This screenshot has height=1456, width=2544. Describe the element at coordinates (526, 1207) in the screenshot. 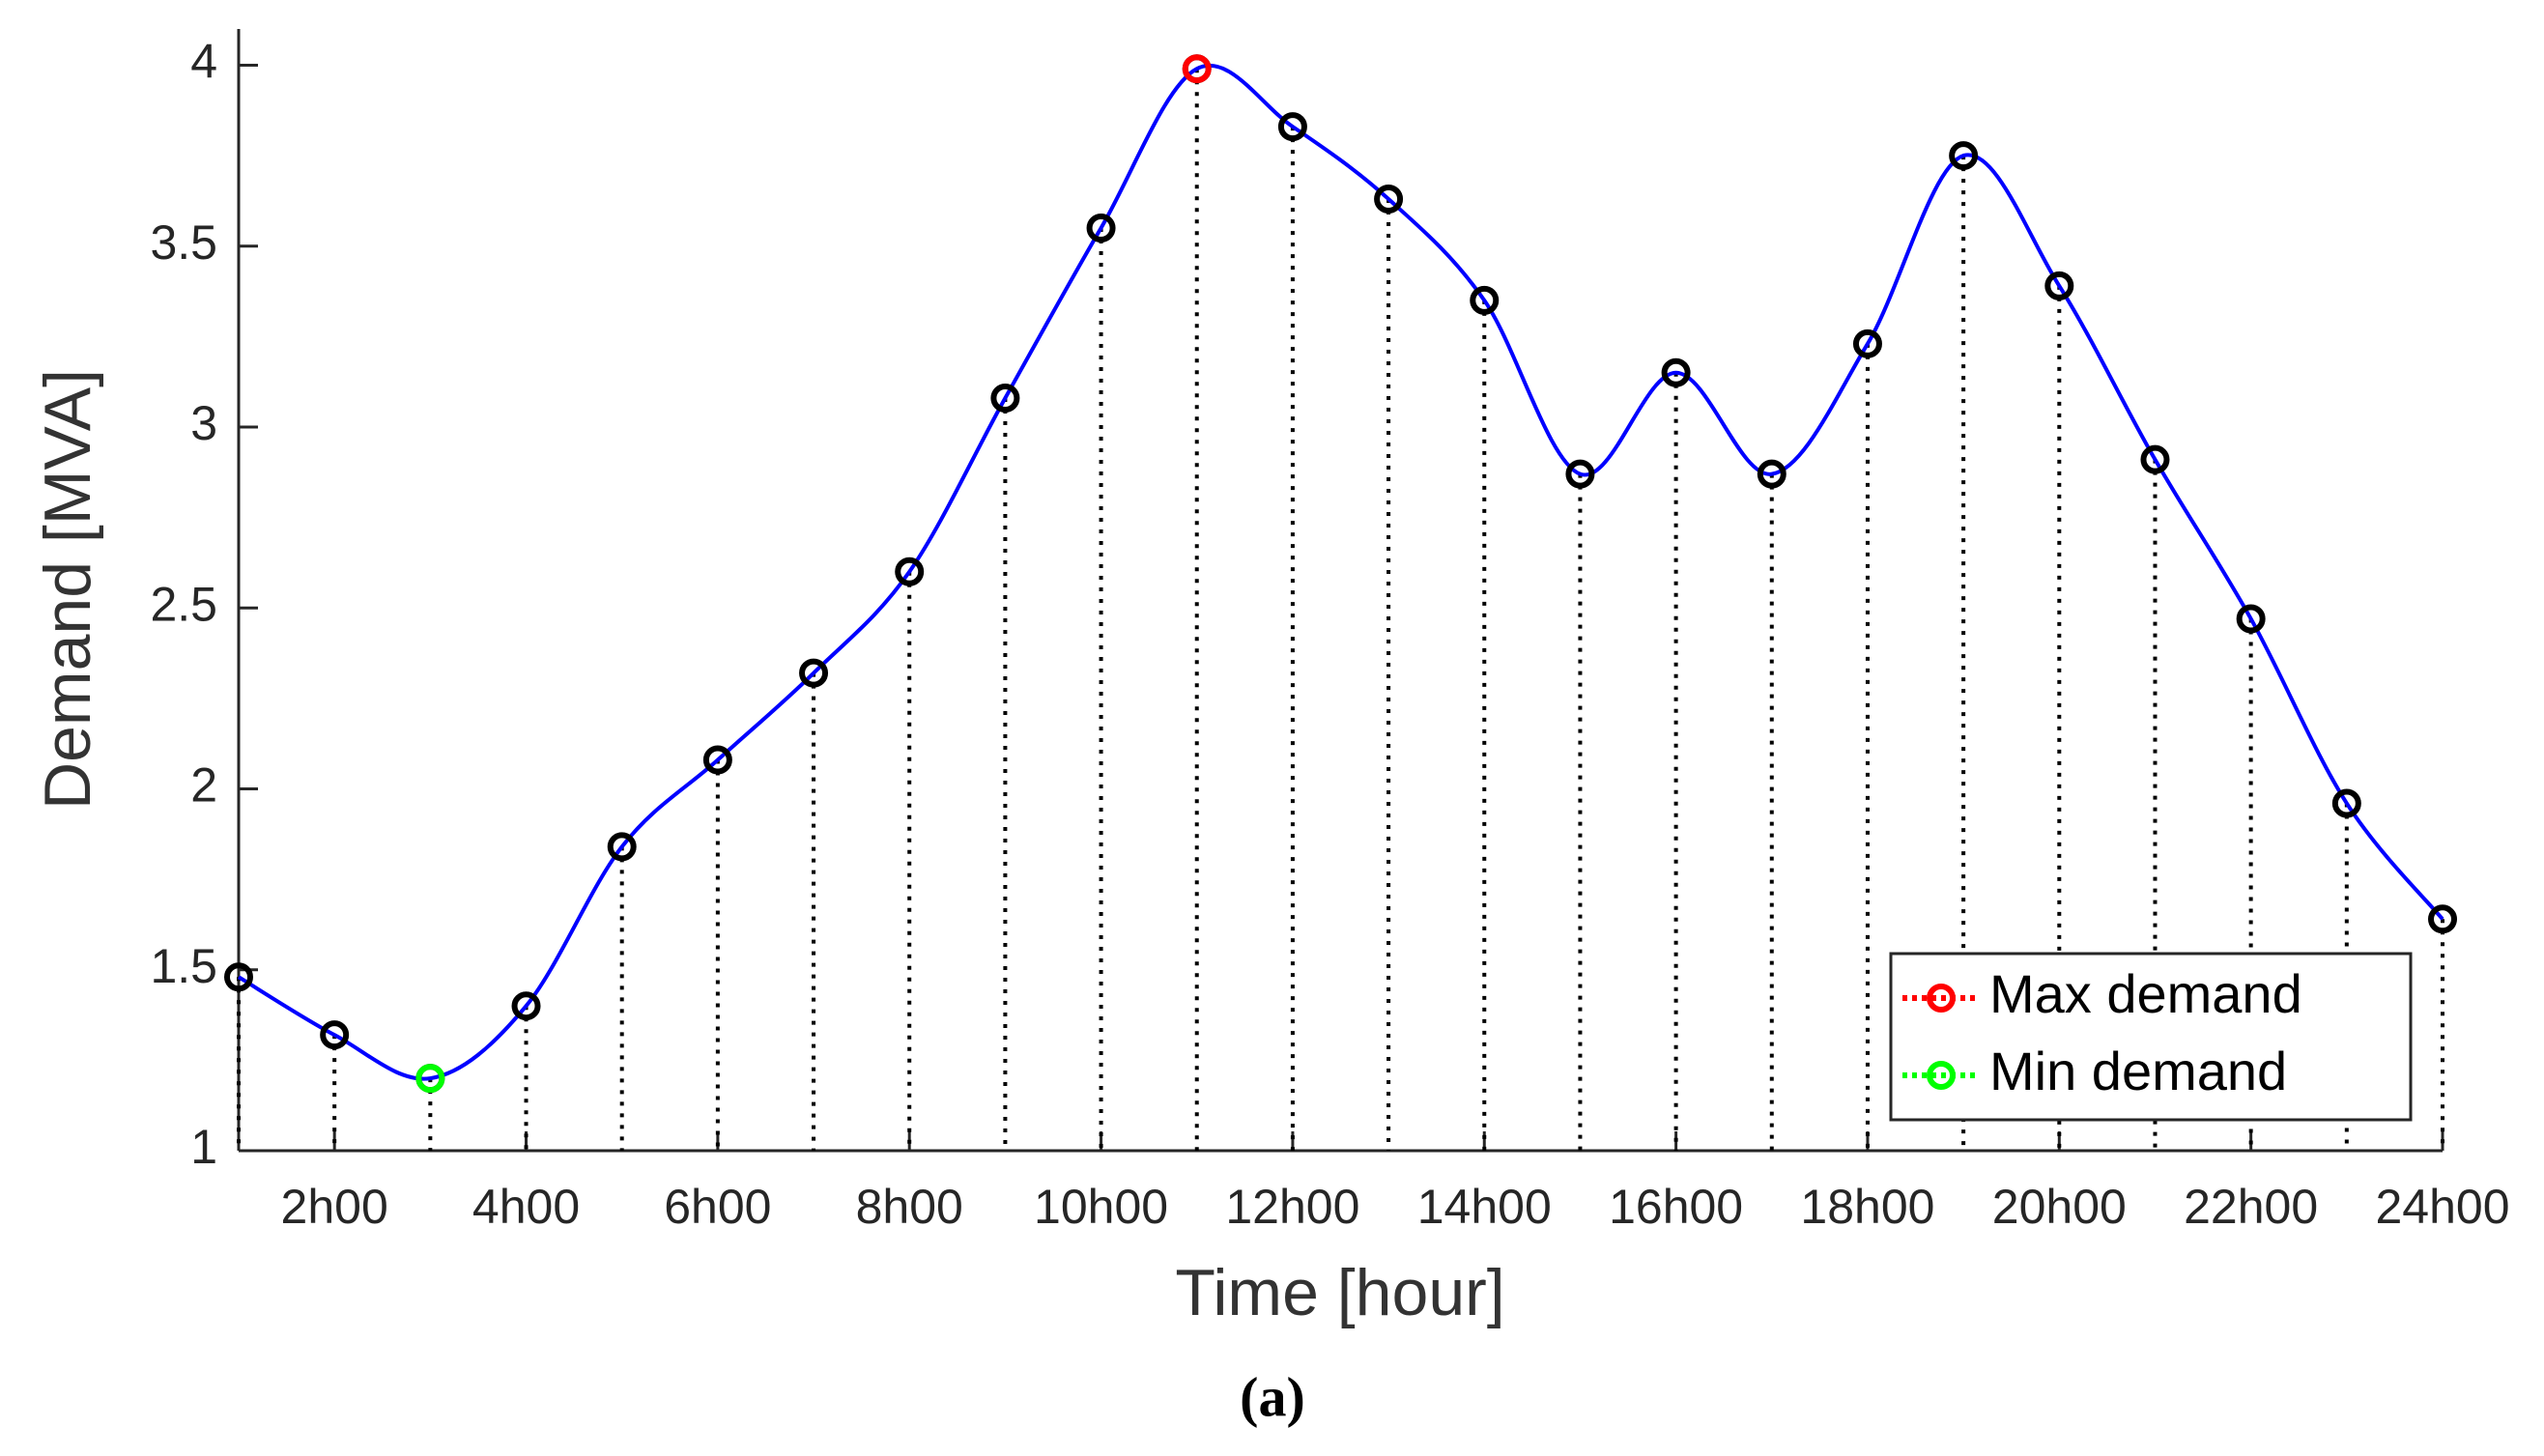

I see `x-tick-label: 4h00` at that location.